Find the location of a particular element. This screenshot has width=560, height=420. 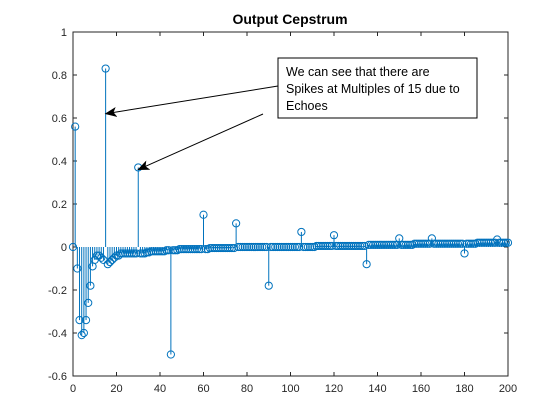

y-tick-label: -0.6 is located at coordinates (57, 377).